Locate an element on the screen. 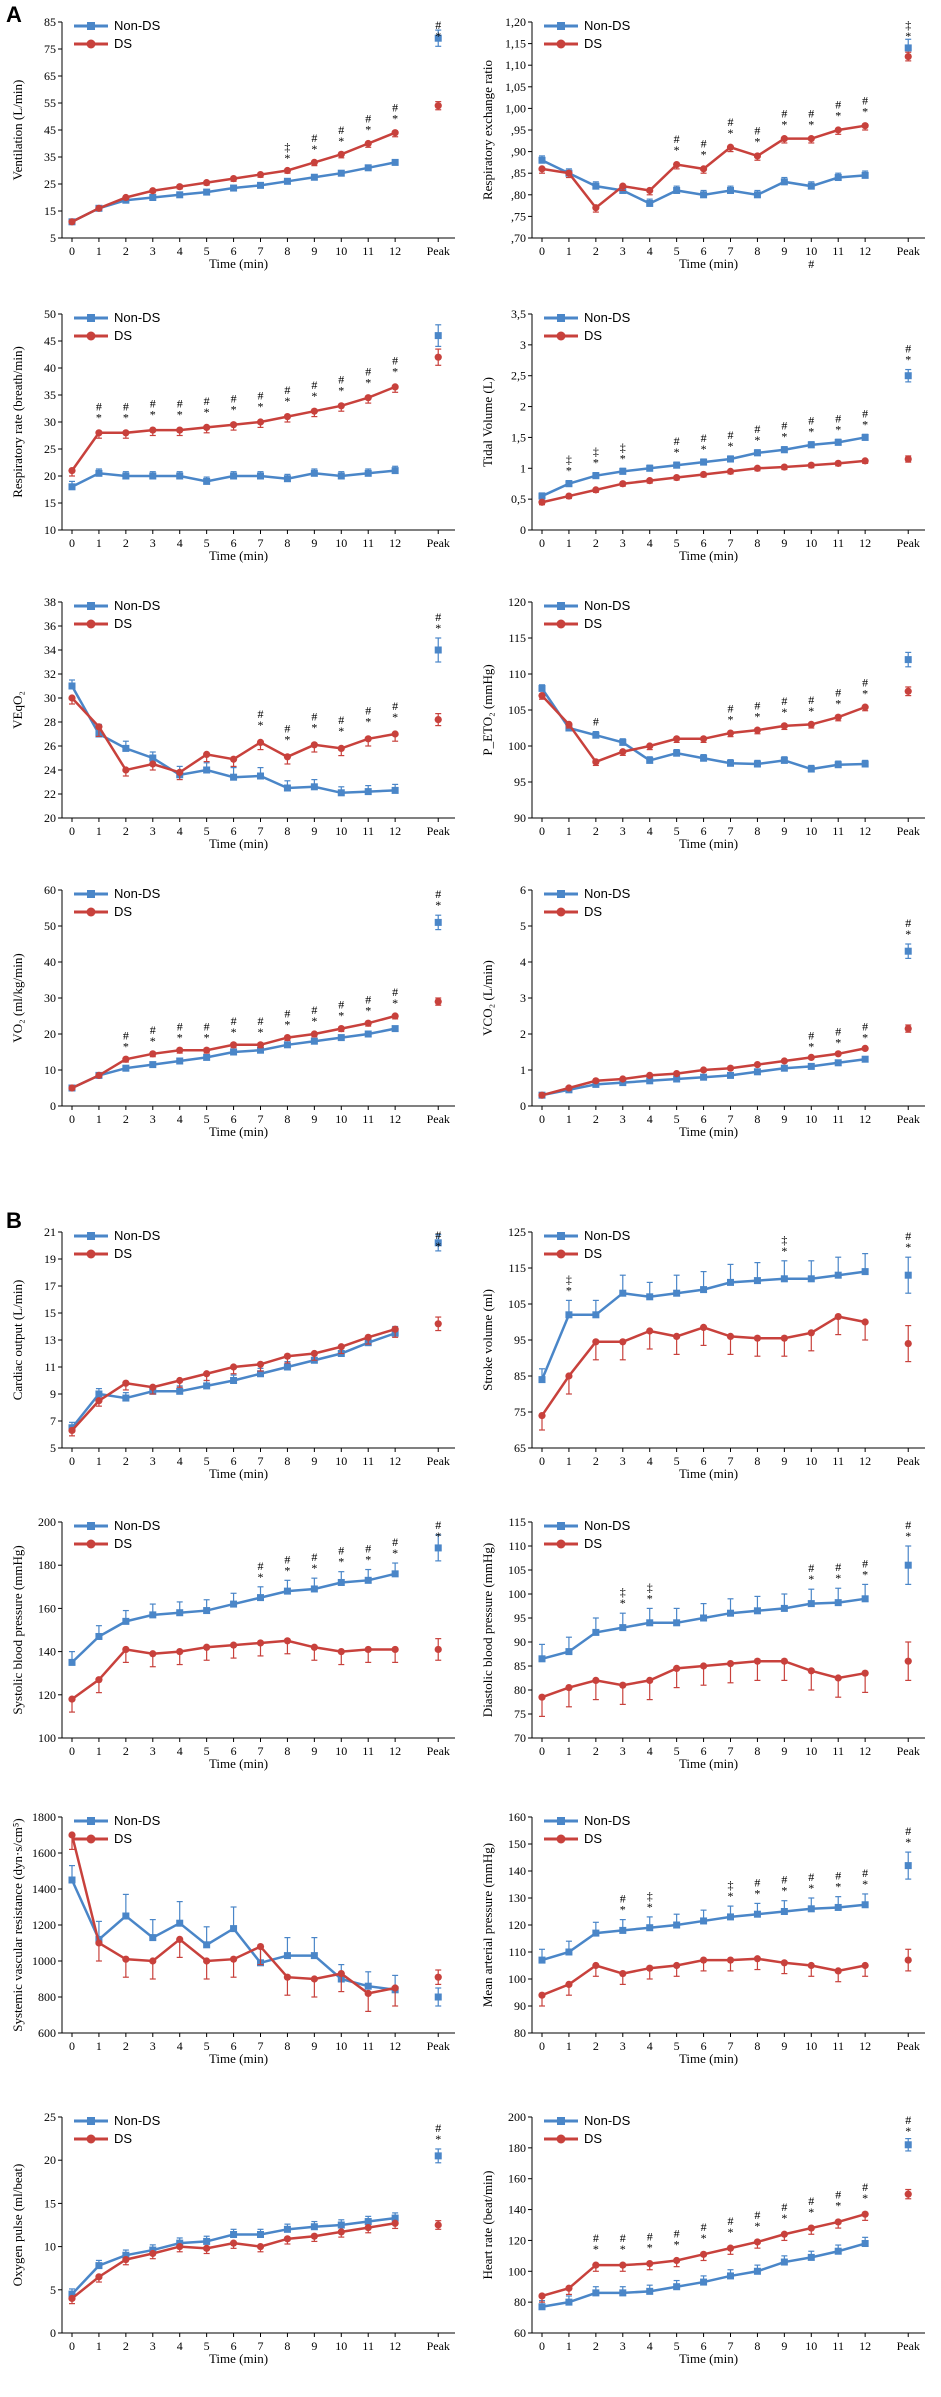  y-tick-label: 1,10 is located at coordinates (515, 65).